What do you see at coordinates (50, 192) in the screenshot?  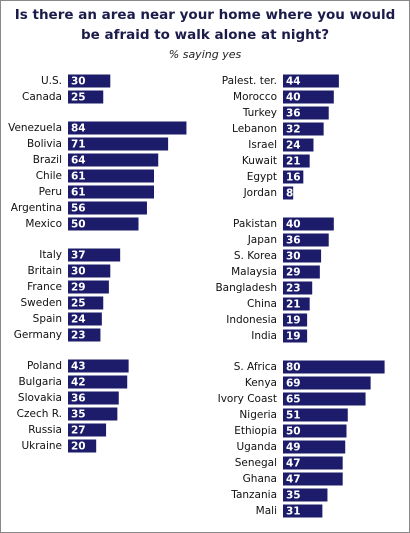 I see `category-label: Peru` at bounding box center [50, 192].